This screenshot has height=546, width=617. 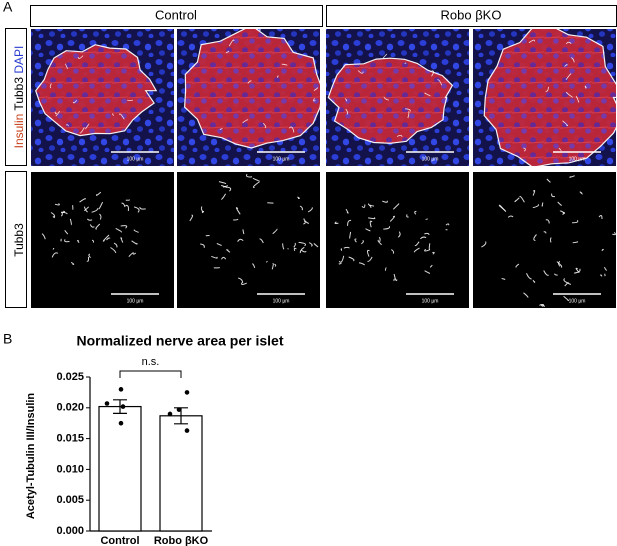 I want to click on y-tick-label: 0.020, so click(x=70, y=408).